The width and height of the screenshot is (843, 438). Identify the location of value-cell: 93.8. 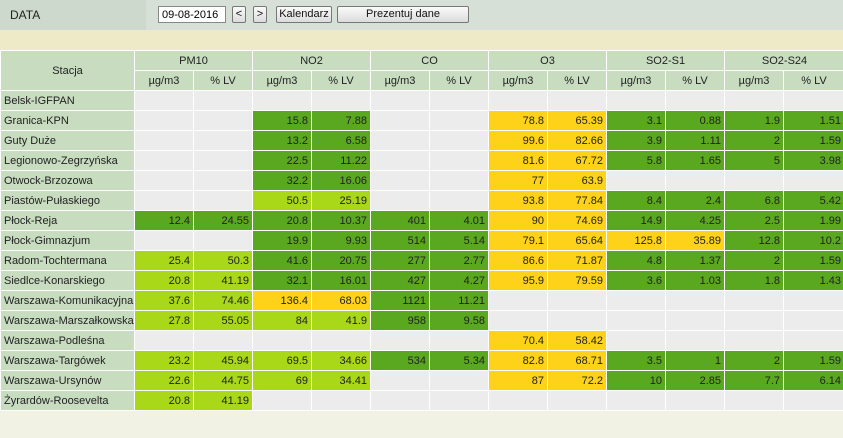
(518, 200).